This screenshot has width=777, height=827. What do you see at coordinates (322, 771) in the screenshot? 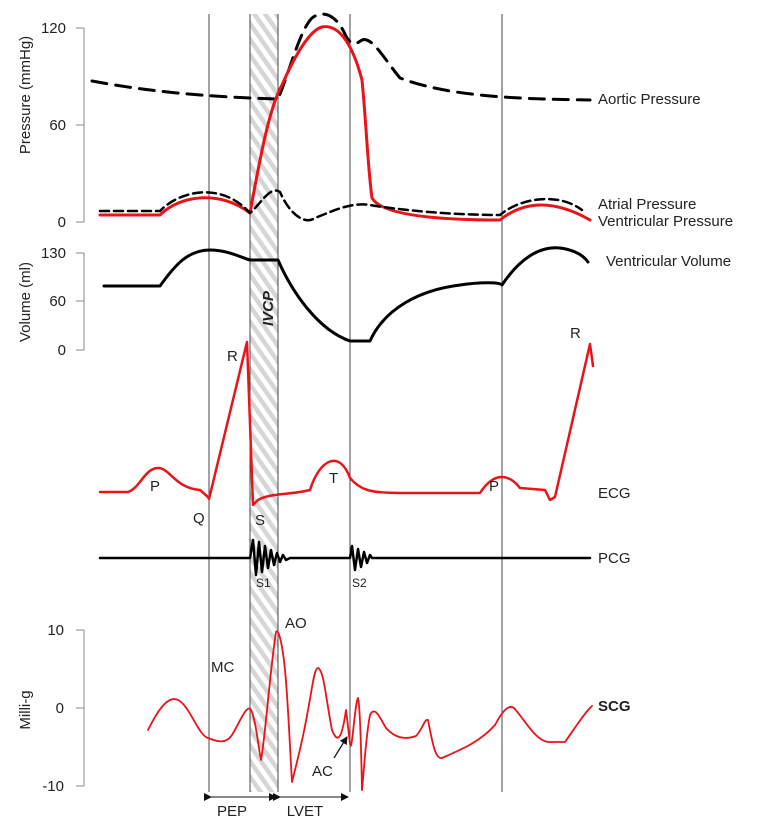
I see `scg-ac-label: AC` at bounding box center [322, 771].